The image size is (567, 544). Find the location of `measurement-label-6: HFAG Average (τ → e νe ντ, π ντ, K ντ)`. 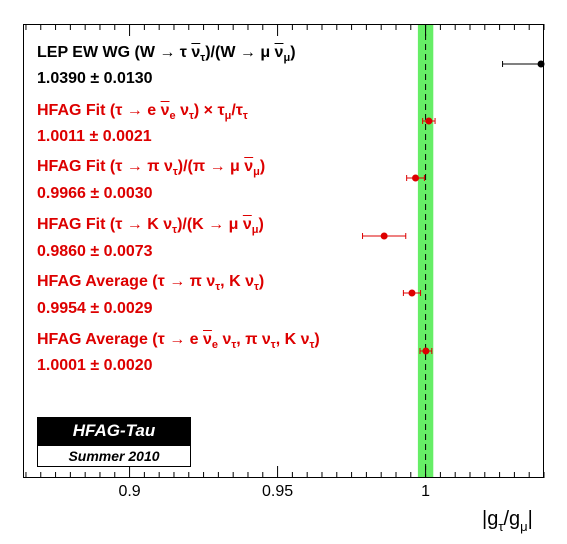

measurement-label-6: HFAG Average (τ → e νe ντ, π ντ, K ντ) is located at coordinates (178, 341).